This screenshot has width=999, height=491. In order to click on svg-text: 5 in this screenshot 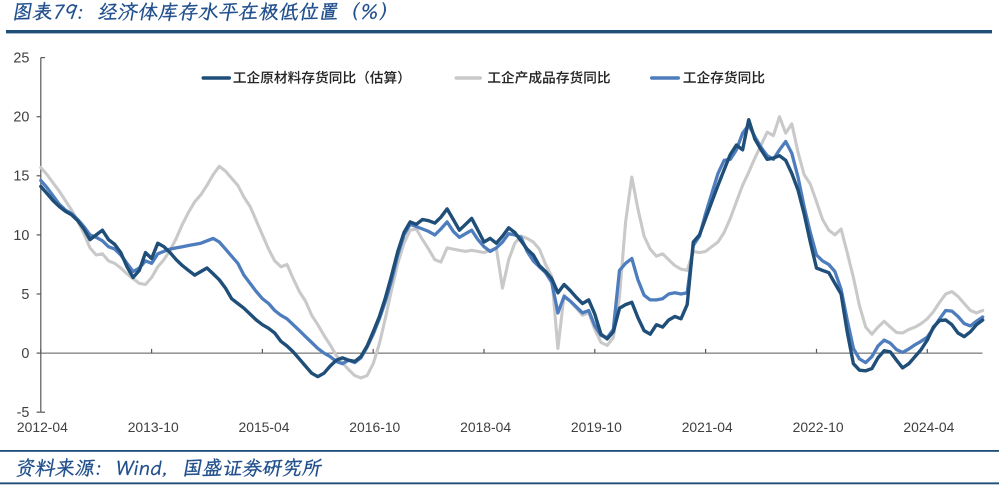, I will do `click(25, 295)`.